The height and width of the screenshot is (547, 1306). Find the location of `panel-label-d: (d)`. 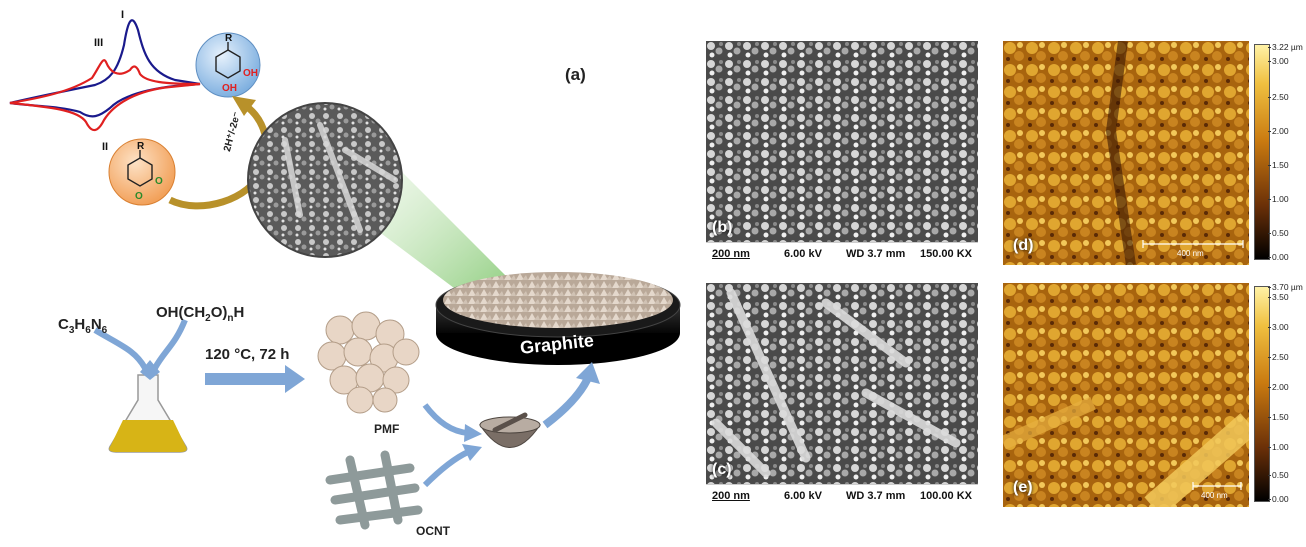

panel-label-d: (d) is located at coordinates (1023, 245).